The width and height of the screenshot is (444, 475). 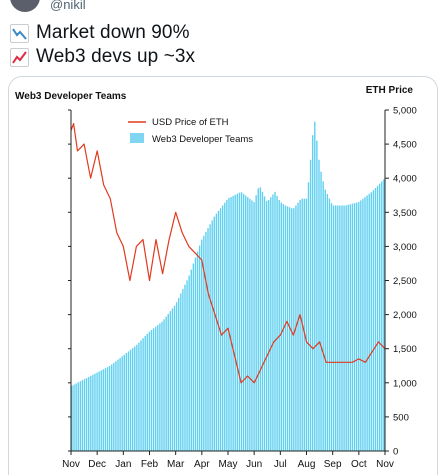 What do you see at coordinates (97, 464) in the screenshot?
I see `x-tick-label: Dec` at bounding box center [97, 464].